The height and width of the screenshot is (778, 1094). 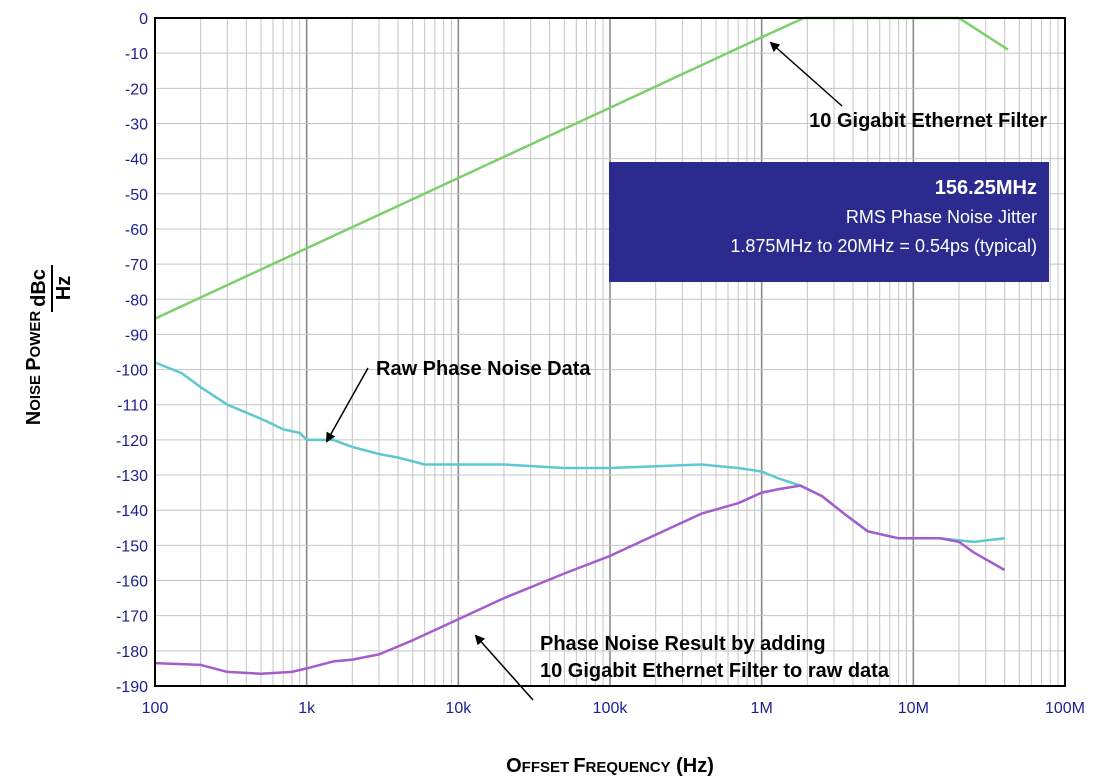 I want to click on info-box-background, so click(x=829, y=222).